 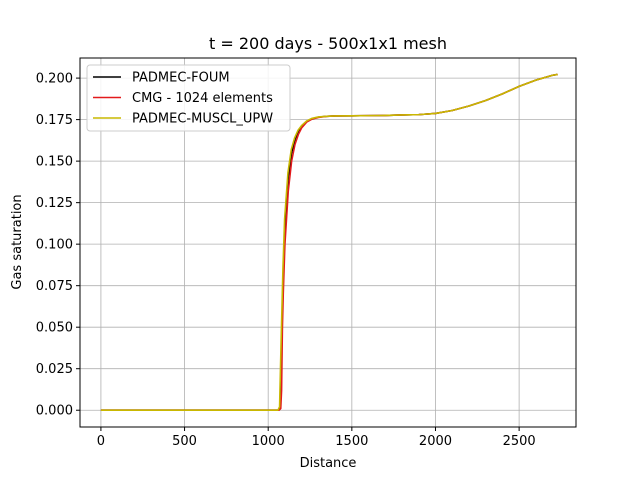 What do you see at coordinates (54, 328) in the screenshot?
I see `y-tick-label: 0.050` at bounding box center [54, 328].